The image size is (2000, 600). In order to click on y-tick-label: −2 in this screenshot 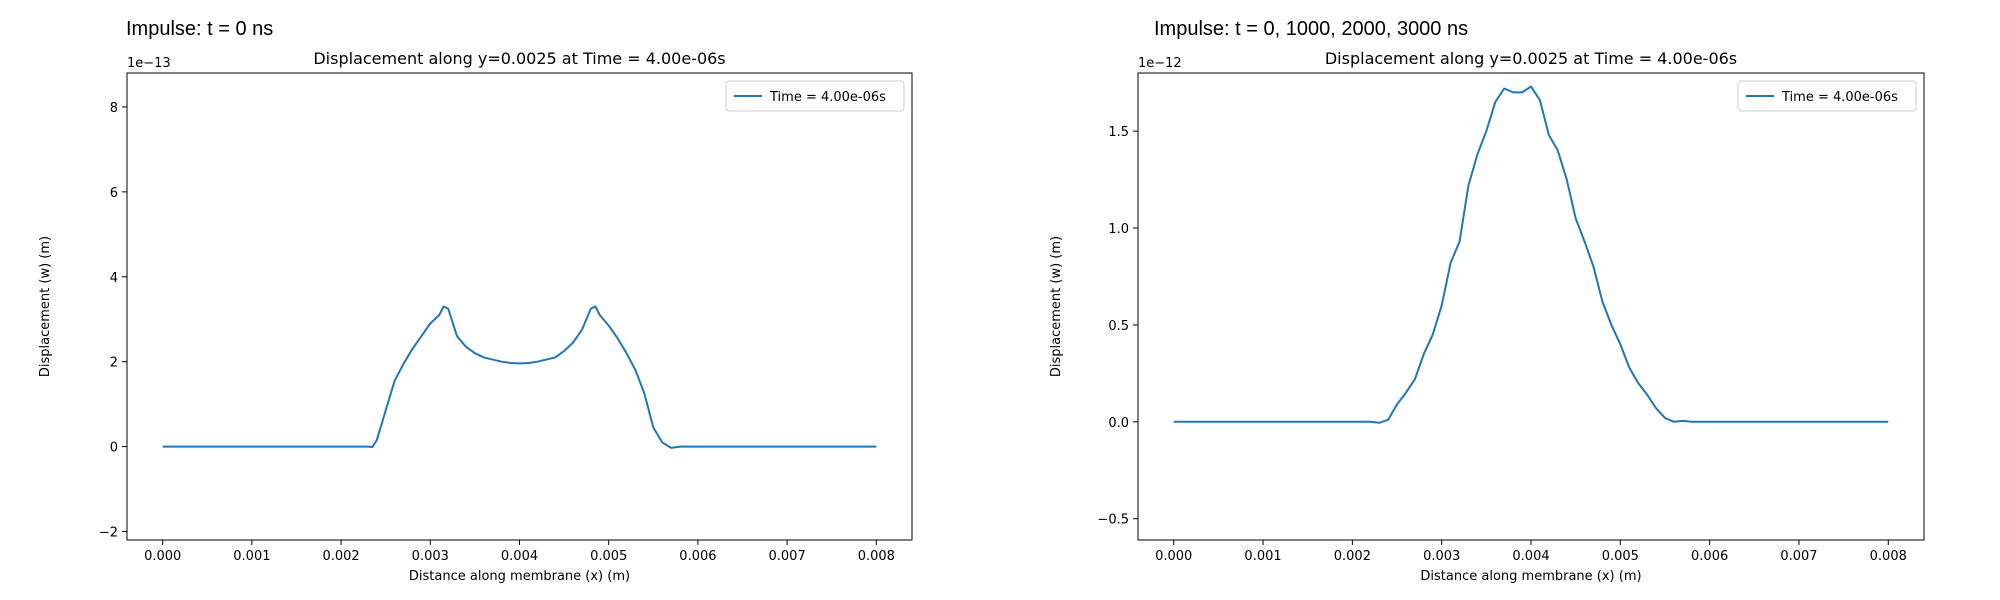, I will do `click(108, 533)`.